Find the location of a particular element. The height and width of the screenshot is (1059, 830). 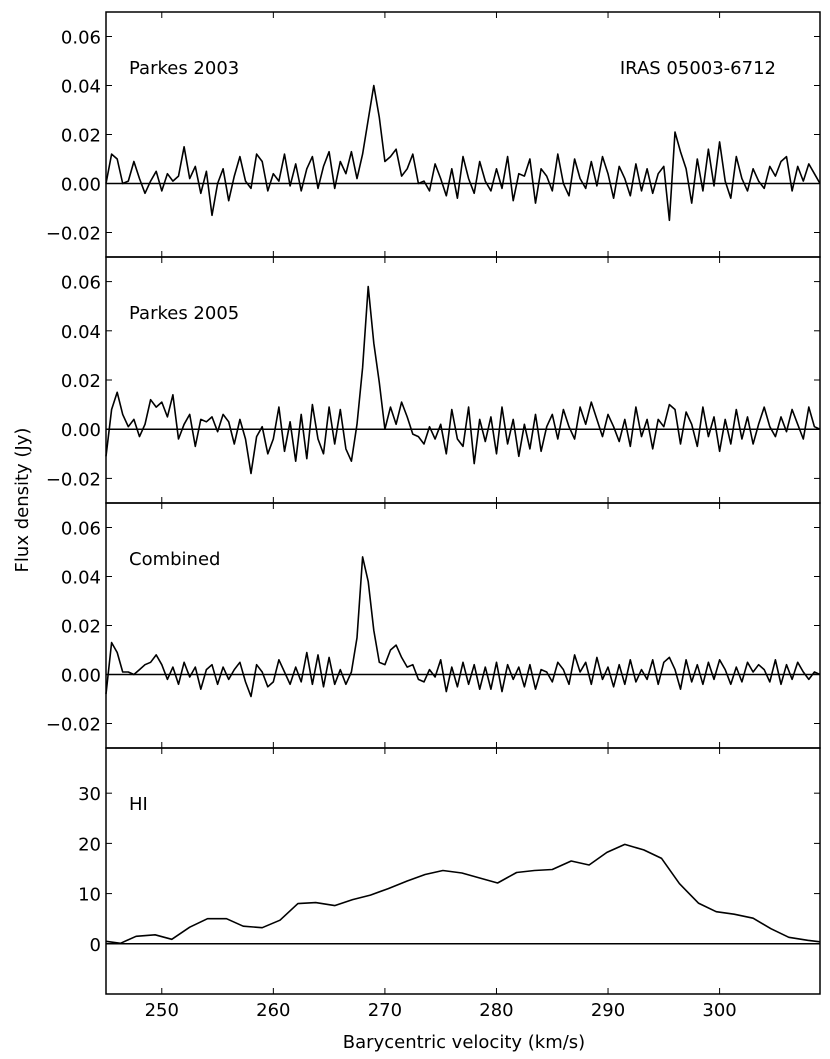

y-tick-label: 0 is located at coordinates (95, 945).